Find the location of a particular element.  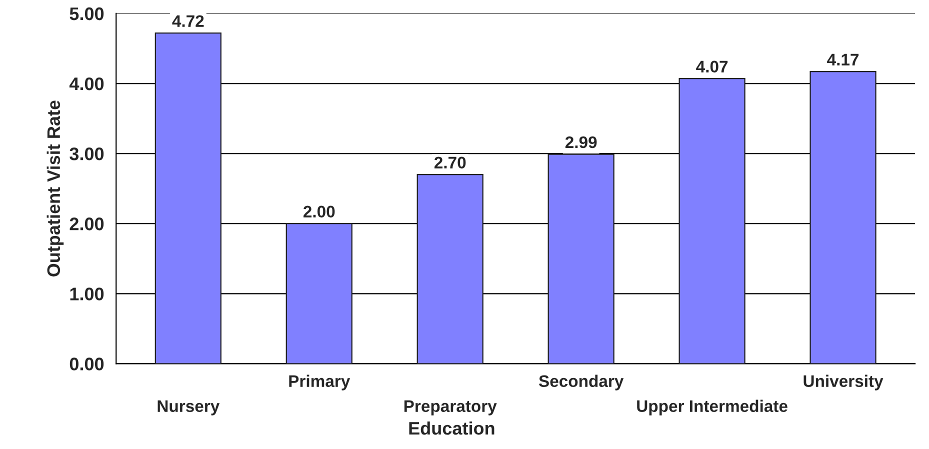

data-label: 2.70 is located at coordinates (450, 162).